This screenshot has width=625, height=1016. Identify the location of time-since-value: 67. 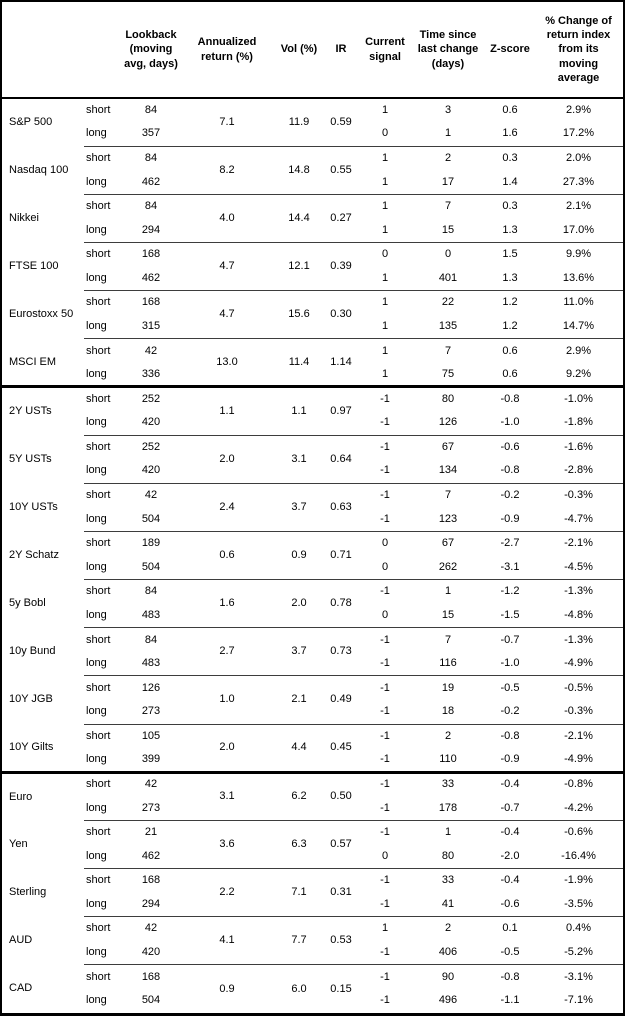
(448, 543).